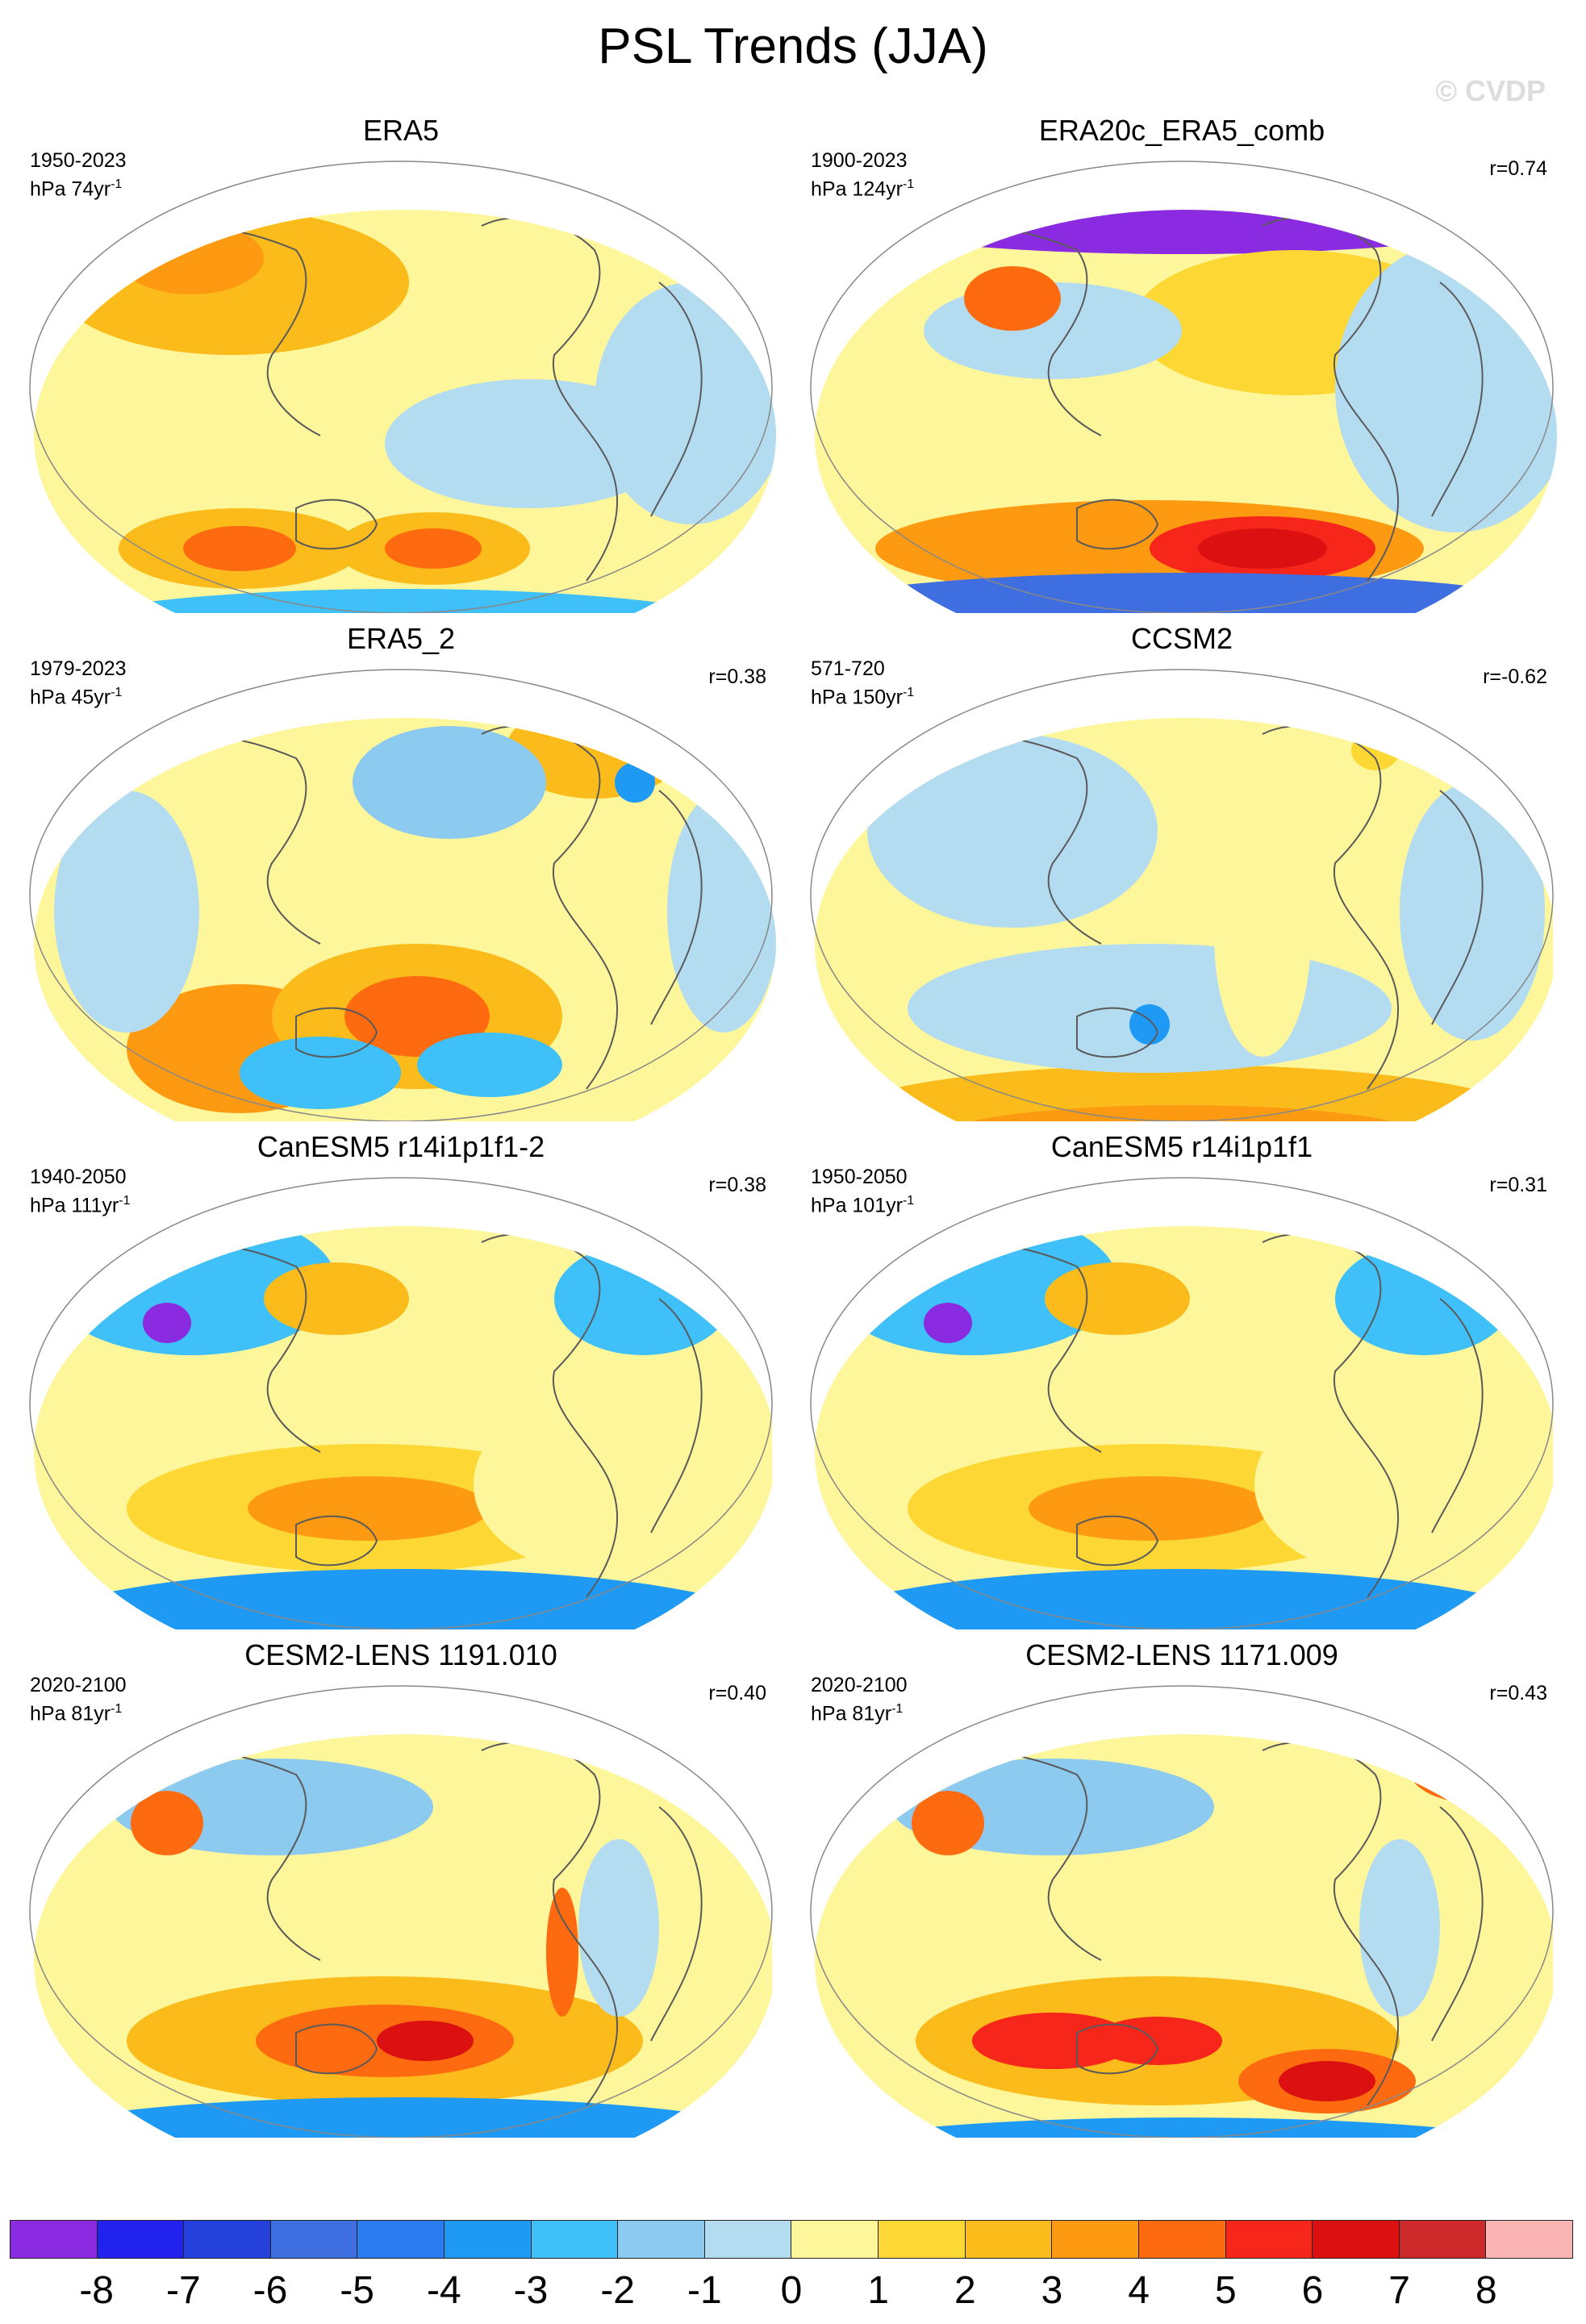  I want to click on colorbar-tick-label: -7, so click(183, 2290).